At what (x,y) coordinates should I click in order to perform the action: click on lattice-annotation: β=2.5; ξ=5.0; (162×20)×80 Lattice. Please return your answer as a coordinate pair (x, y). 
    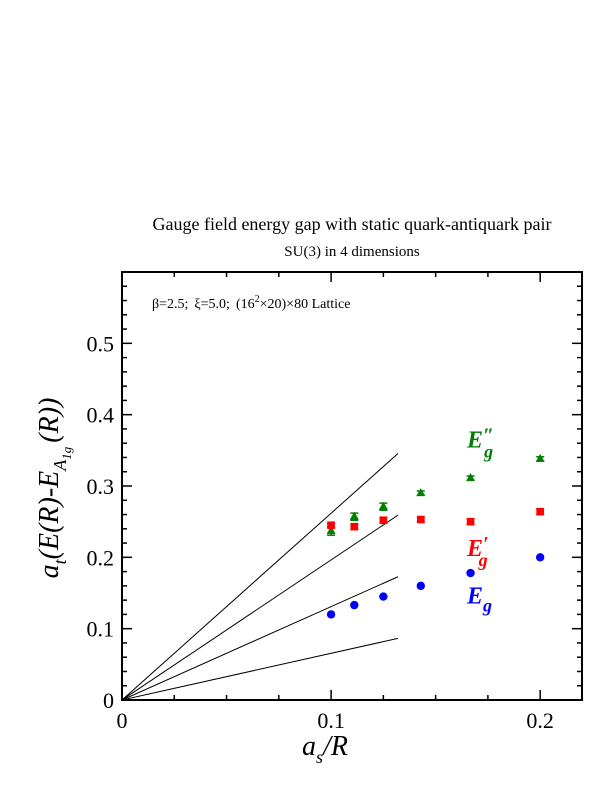
    Looking at the image, I should click on (251, 303).